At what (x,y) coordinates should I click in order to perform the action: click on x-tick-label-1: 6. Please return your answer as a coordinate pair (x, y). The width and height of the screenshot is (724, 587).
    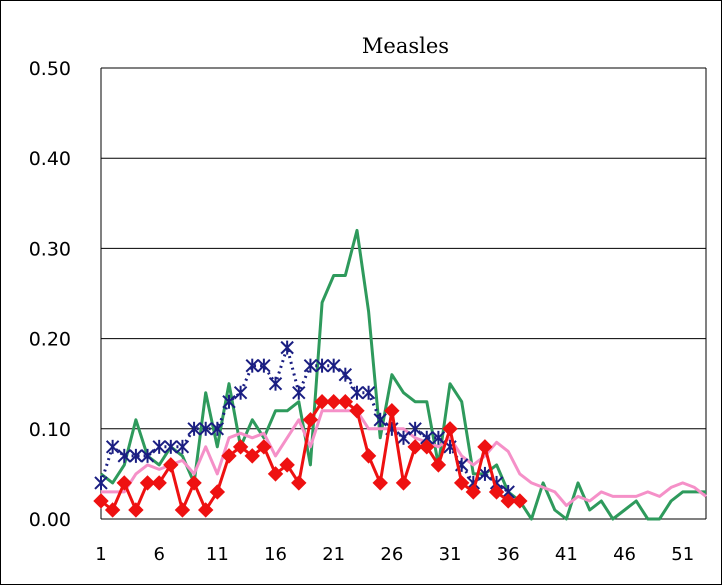
    Looking at the image, I should click on (158, 554).